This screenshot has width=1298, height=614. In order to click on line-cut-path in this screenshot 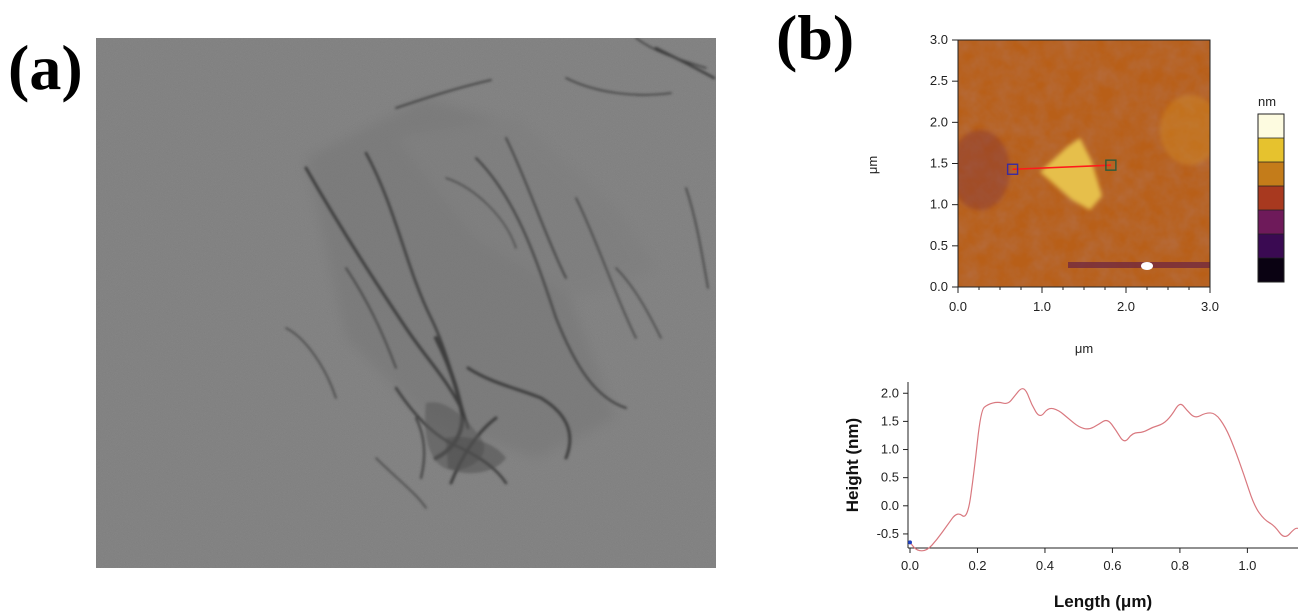, I will do `click(1061, 167)`.